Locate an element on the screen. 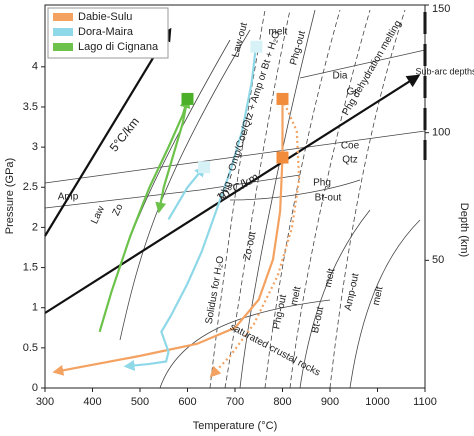  annotation: Amp is located at coordinates (68, 197).